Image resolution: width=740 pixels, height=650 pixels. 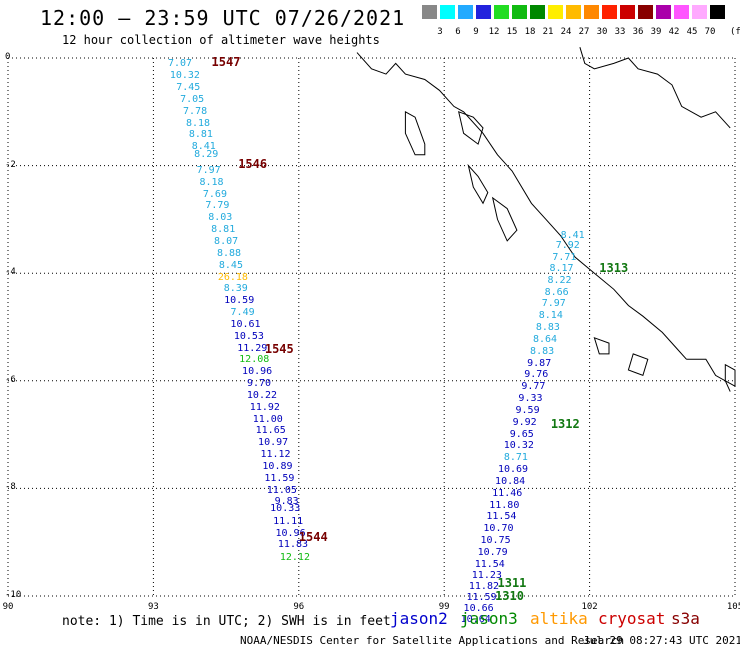 What do you see at coordinates (217, 206) in the screenshot?
I see `wave-height-label: 7.79` at bounding box center [217, 206].